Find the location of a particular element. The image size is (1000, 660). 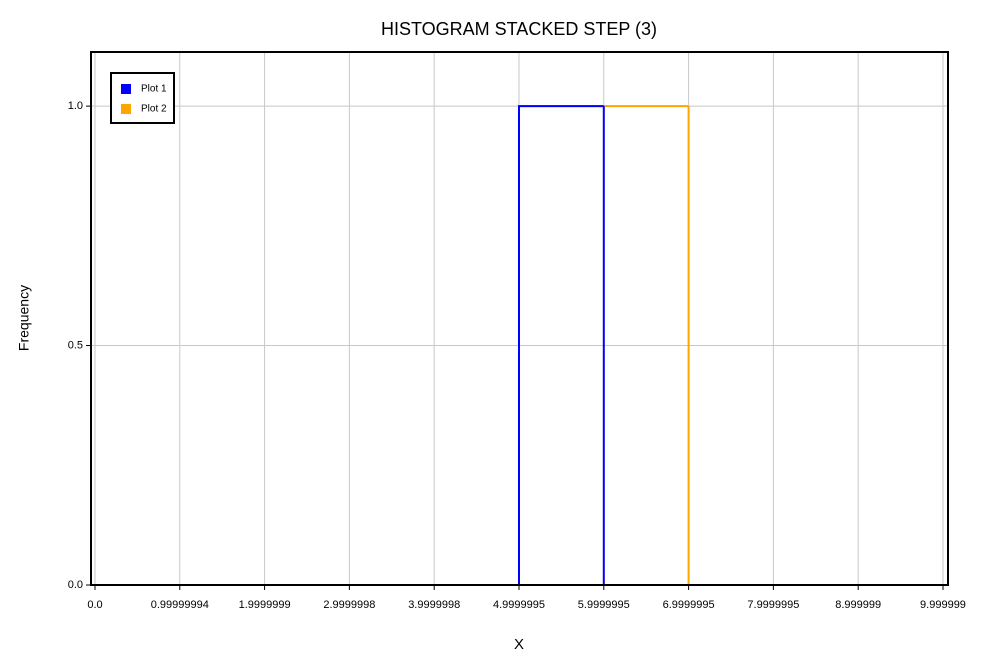

x-tick-label: 0.0 is located at coordinates (94, 605).